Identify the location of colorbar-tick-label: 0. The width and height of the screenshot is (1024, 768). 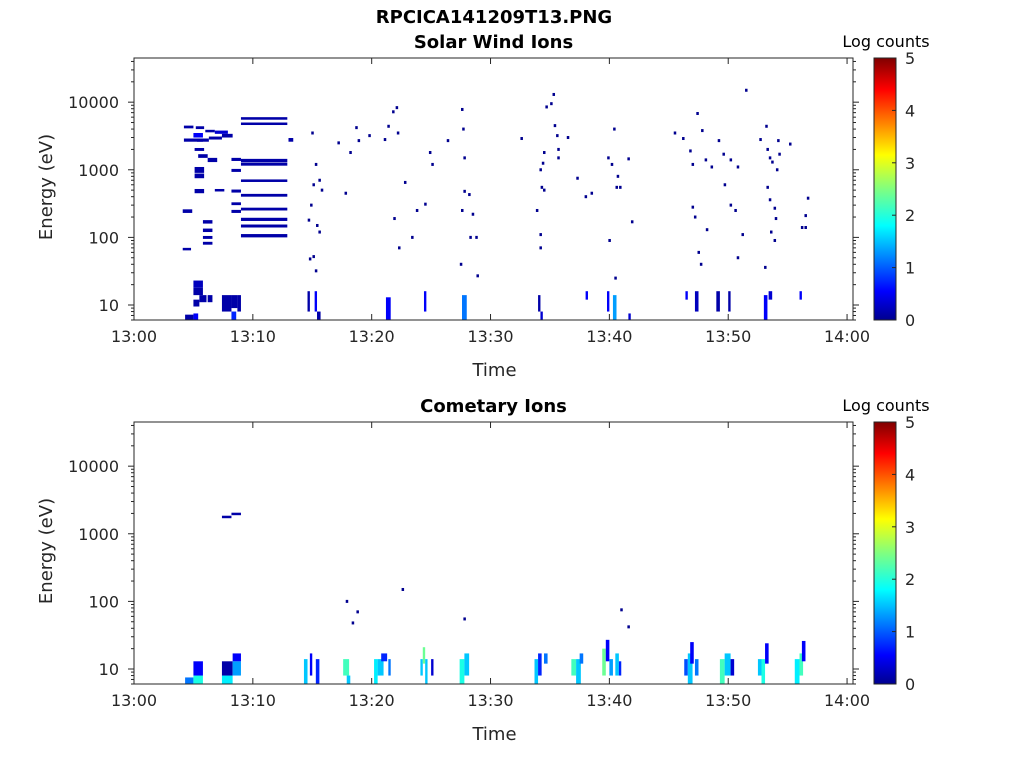
(910, 684).